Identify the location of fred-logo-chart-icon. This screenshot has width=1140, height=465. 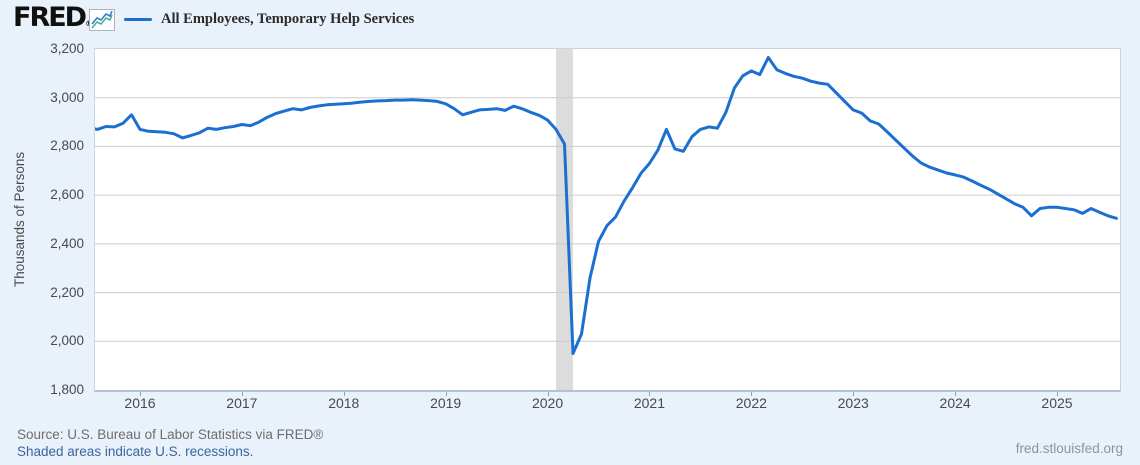
(102, 20).